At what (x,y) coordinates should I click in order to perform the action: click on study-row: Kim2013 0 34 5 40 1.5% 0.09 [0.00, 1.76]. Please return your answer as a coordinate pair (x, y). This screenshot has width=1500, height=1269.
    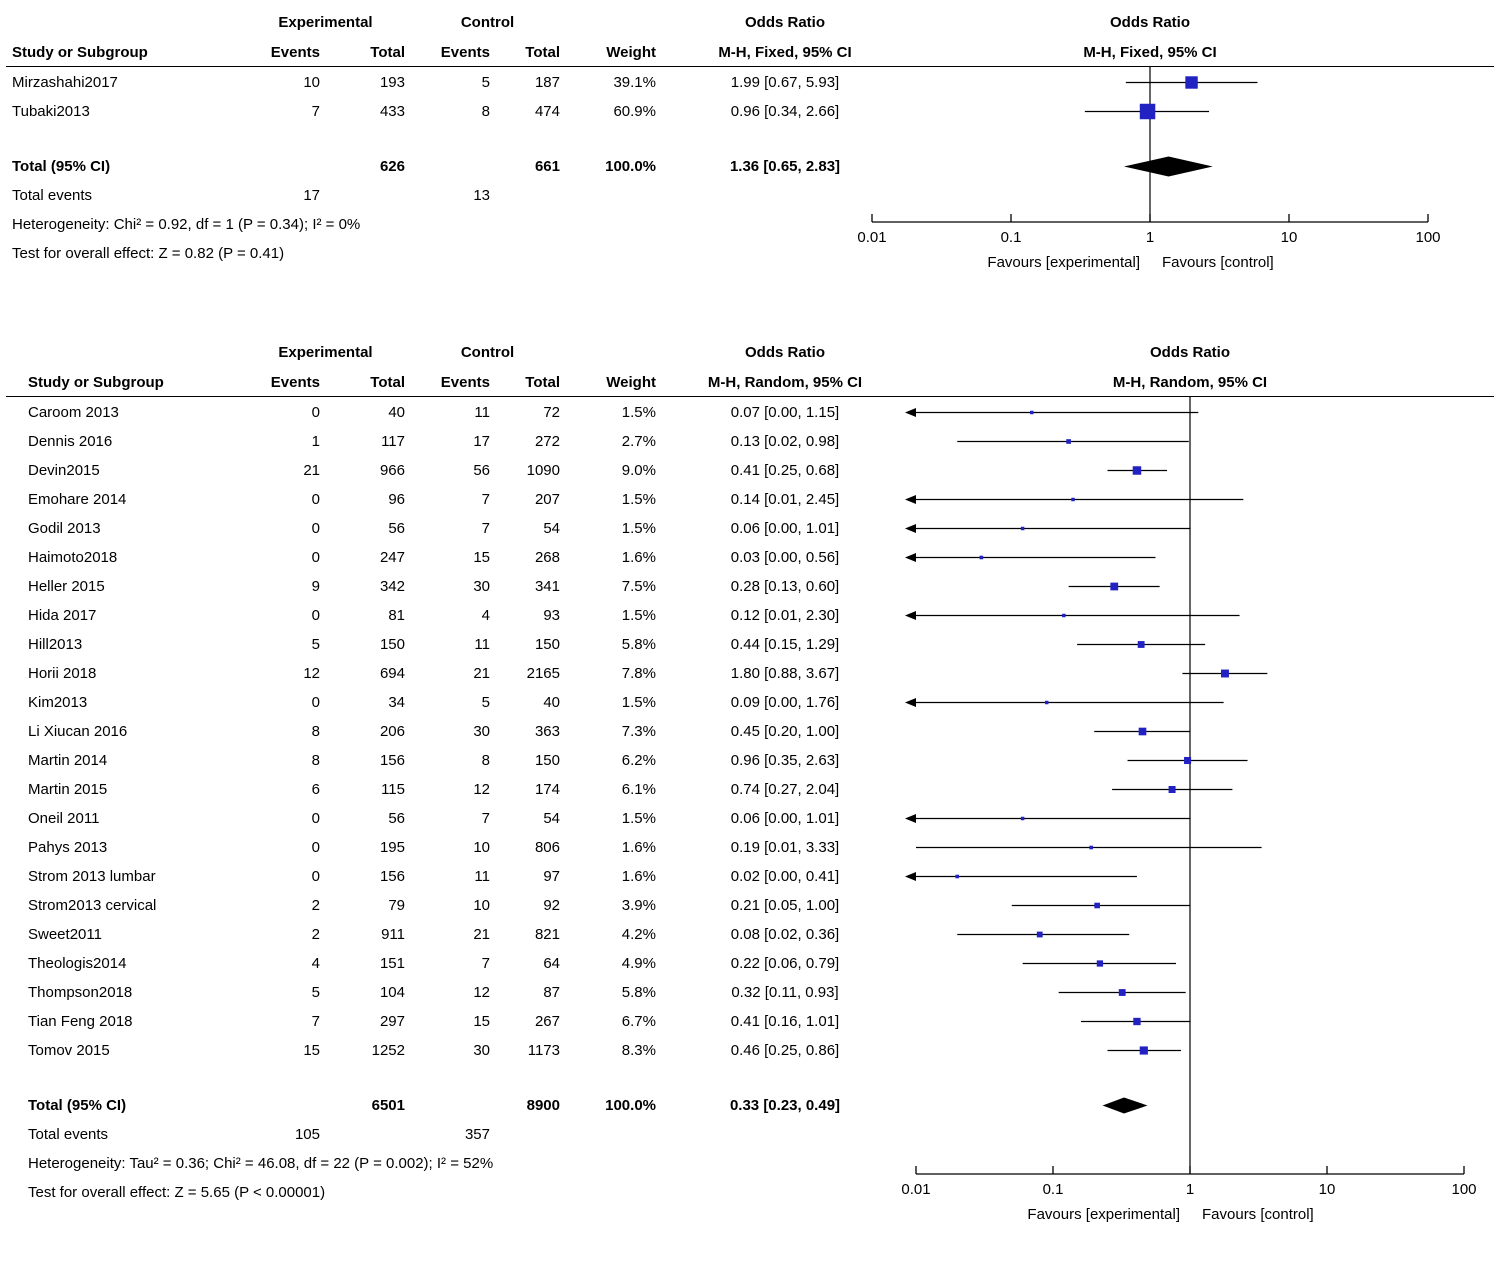
    Looking at the image, I should click on (750, 702).